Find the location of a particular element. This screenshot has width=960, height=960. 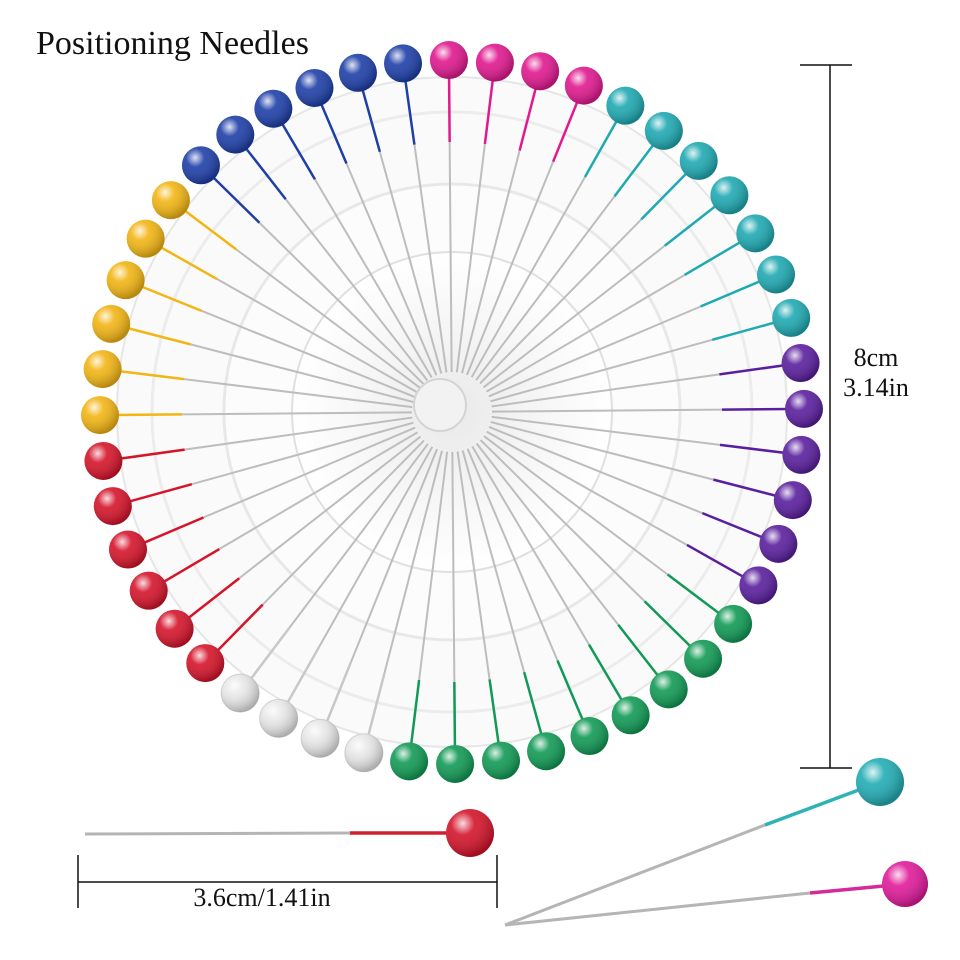

title: Positioning Needles is located at coordinates (172, 43).